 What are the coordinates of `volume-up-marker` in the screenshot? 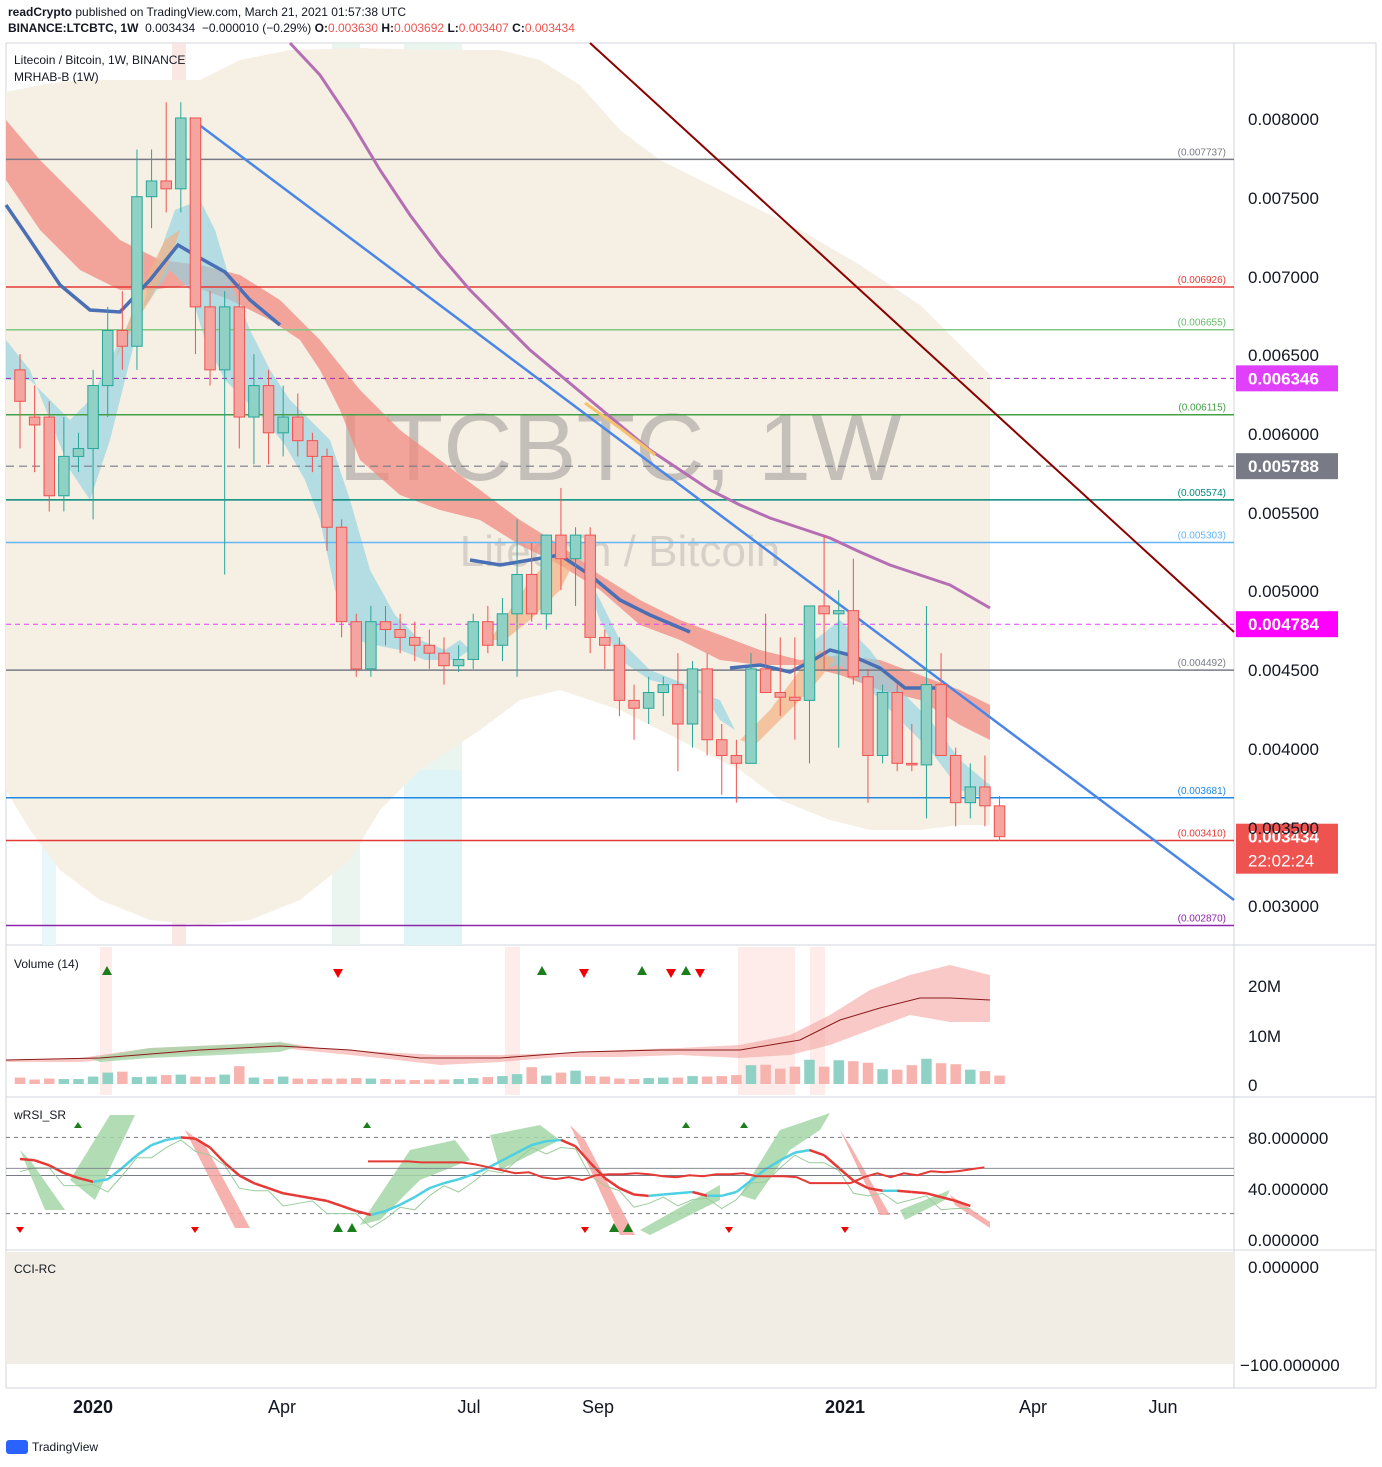 It's located at (642, 970).